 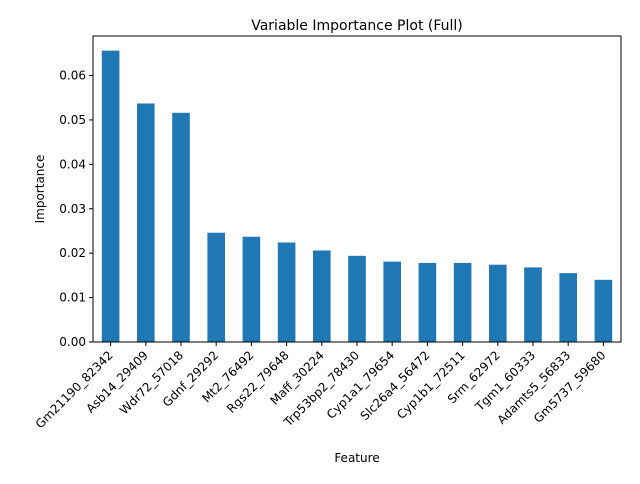 I want to click on y-tick-label: 0.03, so click(x=72, y=209).